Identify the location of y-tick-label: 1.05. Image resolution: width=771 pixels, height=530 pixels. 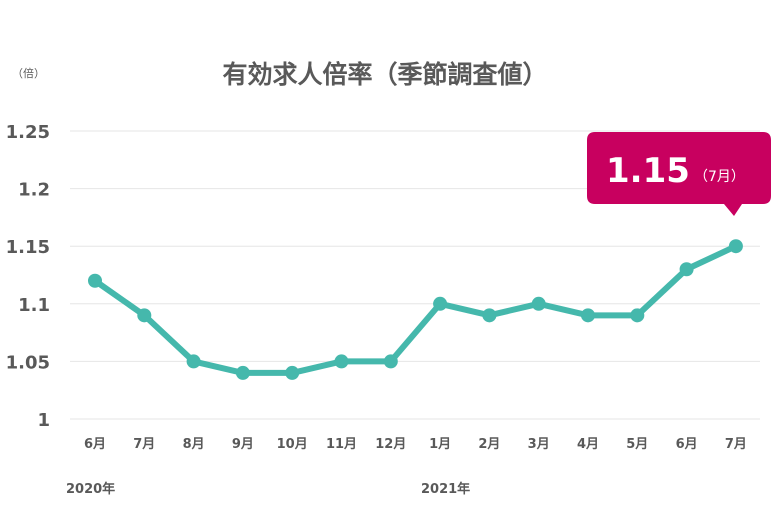
(28, 362).